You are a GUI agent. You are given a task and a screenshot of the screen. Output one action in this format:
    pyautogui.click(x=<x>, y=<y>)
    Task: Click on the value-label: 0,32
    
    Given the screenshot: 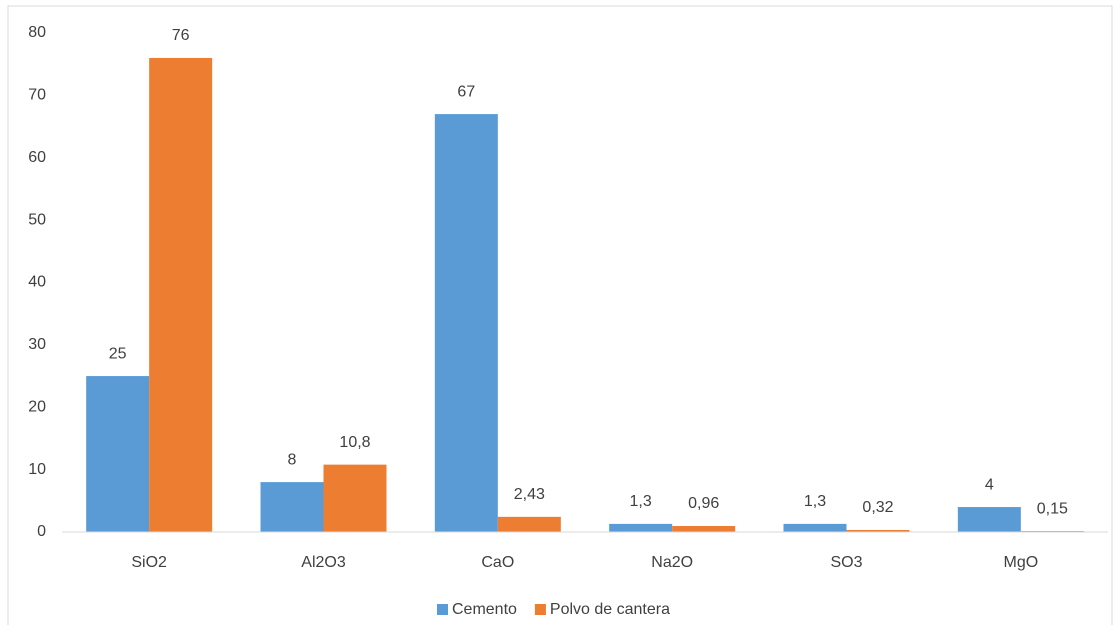 What is the action you would take?
    pyautogui.click(x=877, y=507)
    